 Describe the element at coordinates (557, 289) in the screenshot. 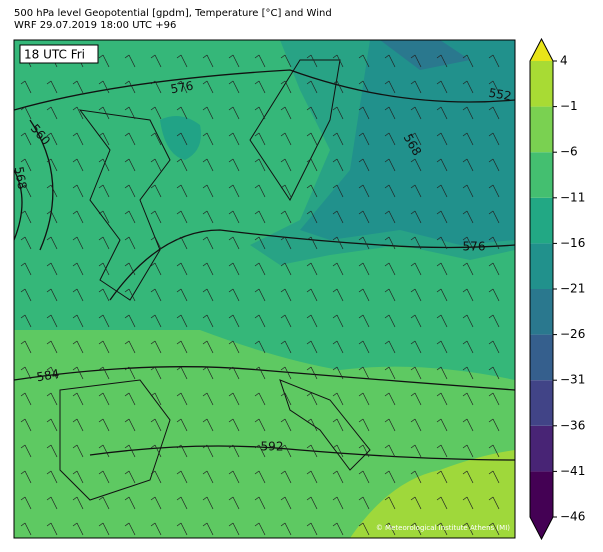

I see `colorbar: −46 −41 −36 −31 −26 −21 −16 −11 −6 −1 4` at that location.